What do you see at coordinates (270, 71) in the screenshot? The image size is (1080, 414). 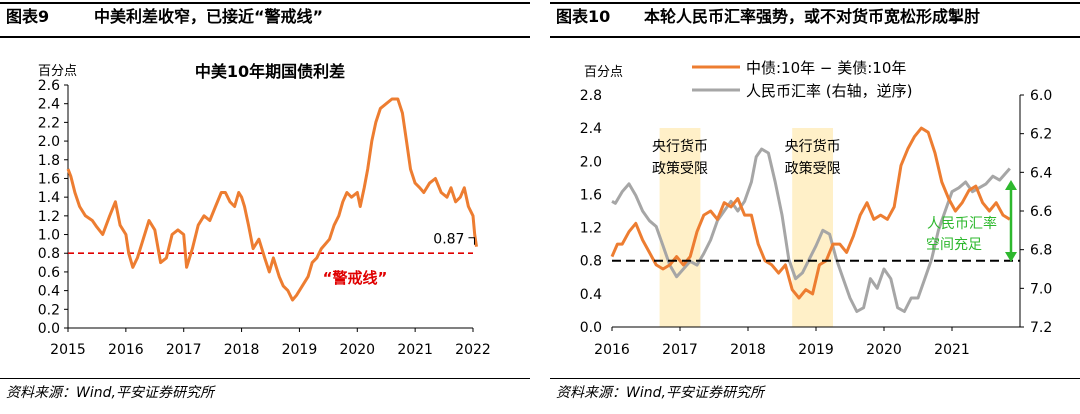 I see `chart-title: 中美10年期国债利差` at bounding box center [270, 71].